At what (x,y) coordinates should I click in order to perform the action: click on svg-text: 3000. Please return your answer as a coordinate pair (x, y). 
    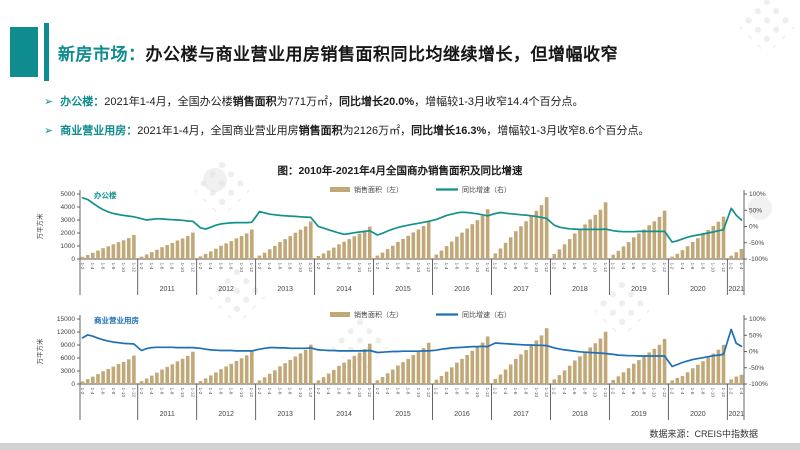
    Looking at the image, I should click on (68, 220).